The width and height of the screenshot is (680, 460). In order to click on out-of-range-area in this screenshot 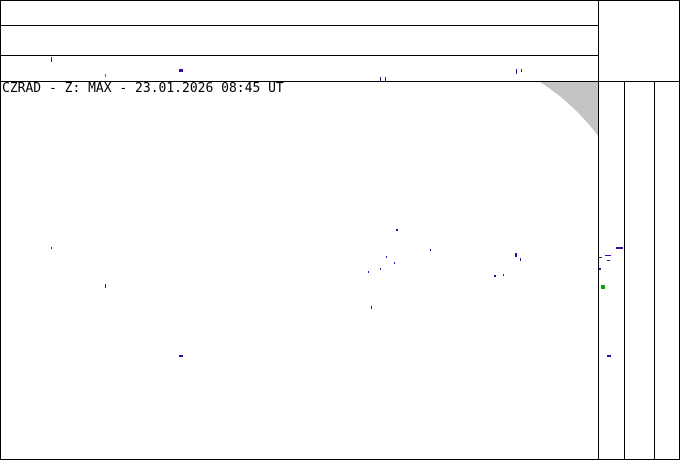, I will do `click(569, 109)`.